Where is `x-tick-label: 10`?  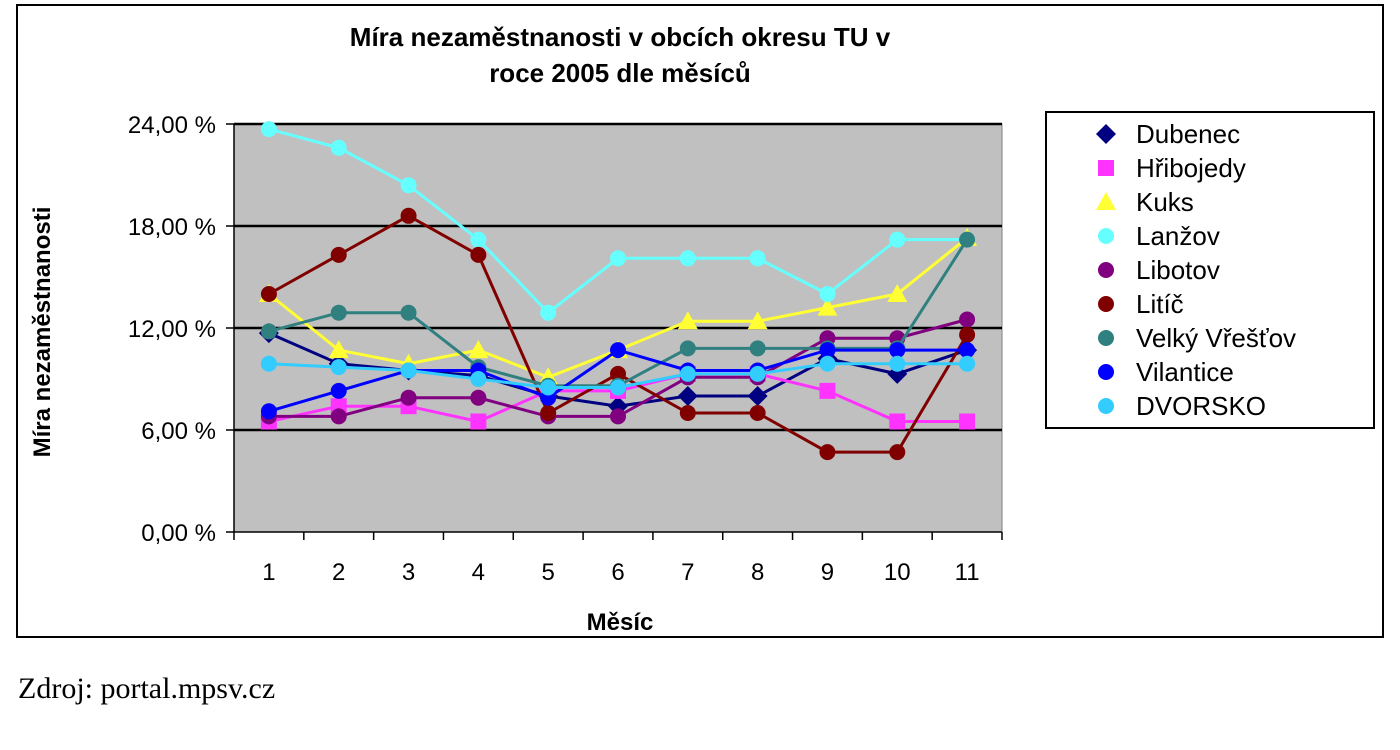
x-tick-label: 10 is located at coordinates (897, 572).